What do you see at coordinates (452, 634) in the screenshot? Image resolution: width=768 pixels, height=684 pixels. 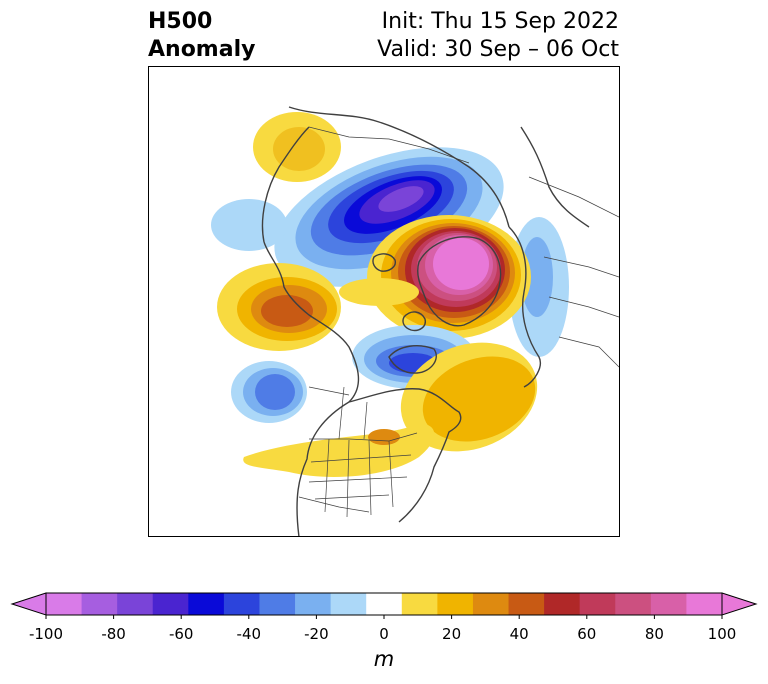 I see `colorbar-tick-label: 20` at bounding box center [452, 634].